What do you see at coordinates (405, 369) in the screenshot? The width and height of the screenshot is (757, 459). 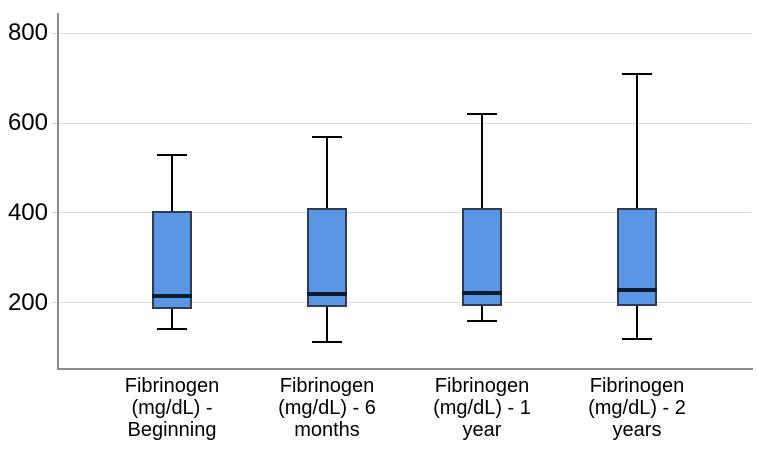 I see `x-axis-line` at bounding box center [405, 369].